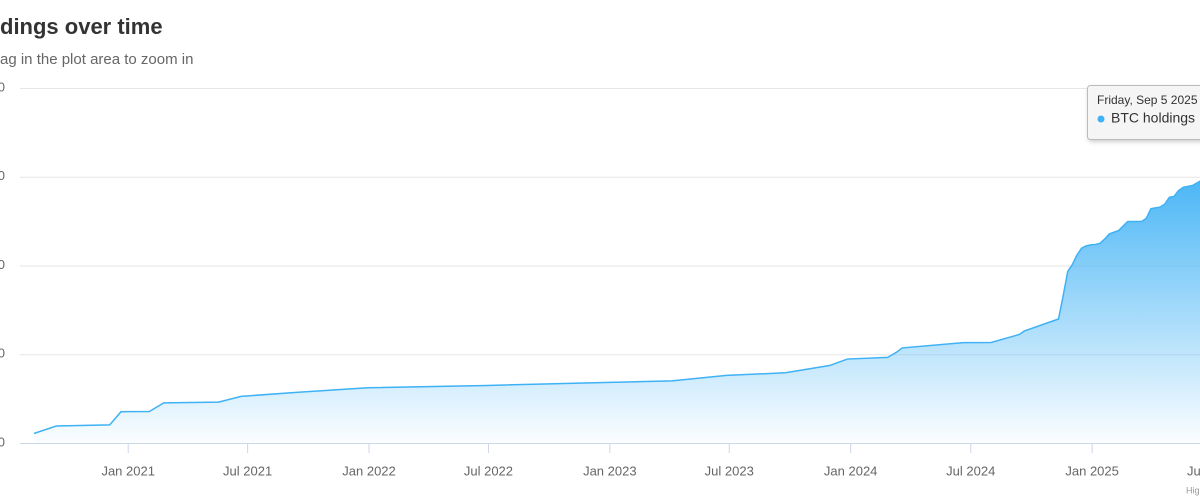 The width and height of the screenshot is (1200, 500). I want to click on tooltip-date: Friday, Sep 5 2025, so click(1147, 100).